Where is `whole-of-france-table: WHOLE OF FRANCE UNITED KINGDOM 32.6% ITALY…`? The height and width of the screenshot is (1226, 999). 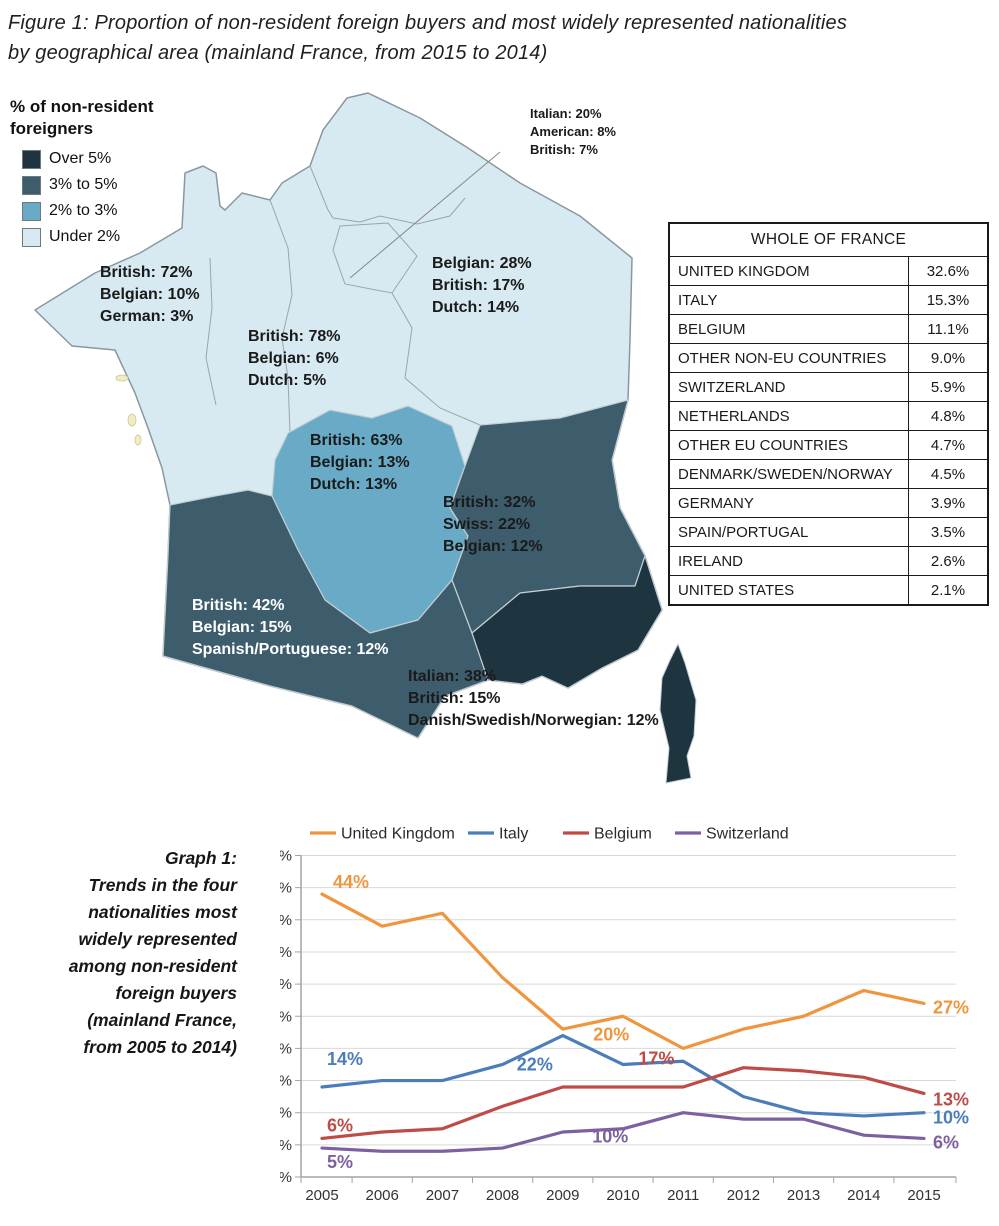 whole-of-france-table: WHOLE OF FRANCE UNITED KINGDOM 32.6% ITALY… is located at coordinates (828, 414).